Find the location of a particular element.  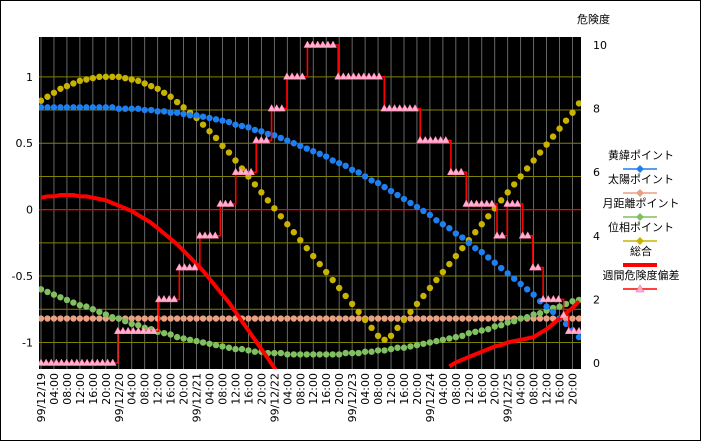

x-tick-label: 04:00 is located at coordinates (365, 389).